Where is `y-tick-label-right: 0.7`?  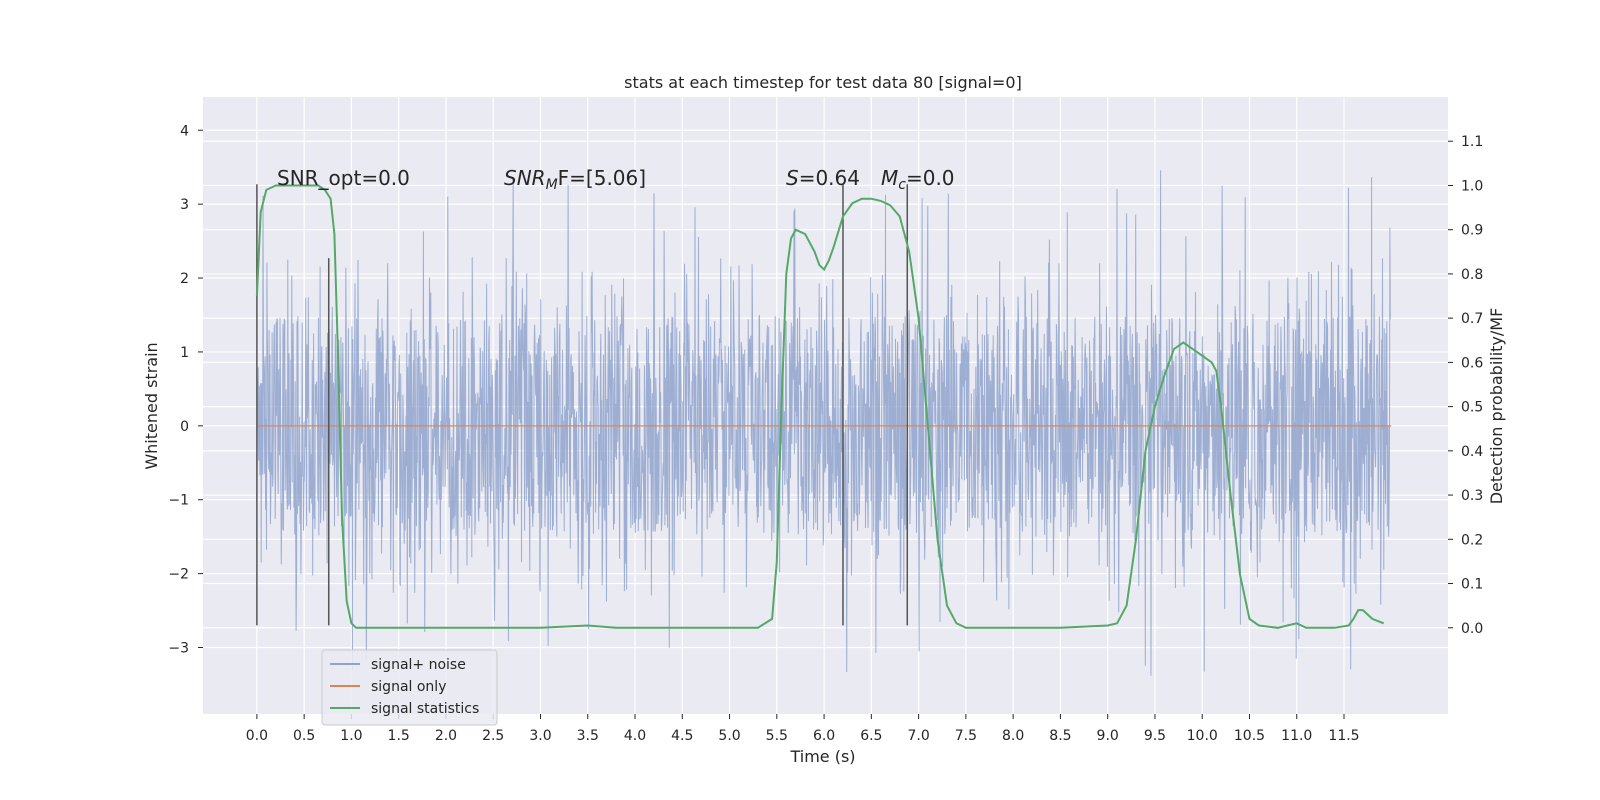
y-tick-label-right: 0.7 is located at coordinates (1472, 319).